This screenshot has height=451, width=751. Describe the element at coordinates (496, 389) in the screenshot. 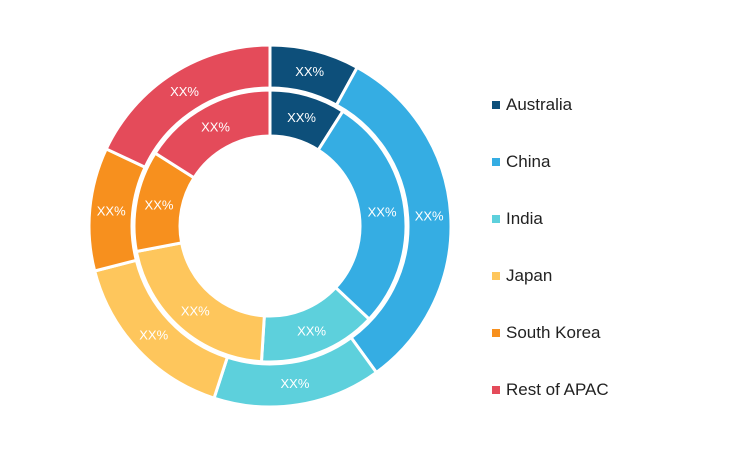

I see `legend-swatch-rest-of-apac` at that location.